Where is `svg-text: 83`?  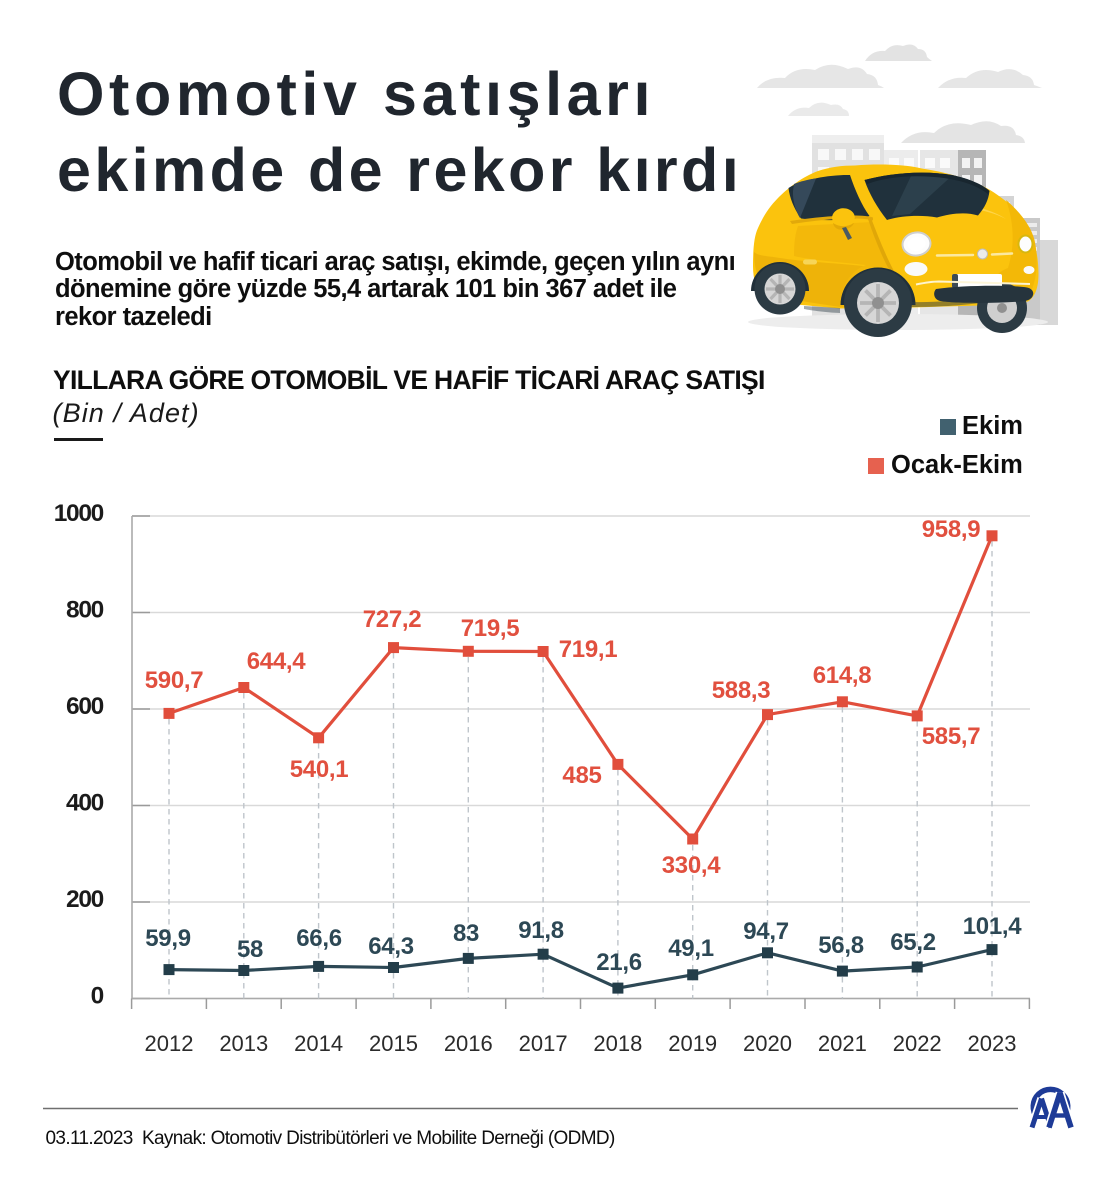 svg-text: 83 is located at coordinates (466, 933).